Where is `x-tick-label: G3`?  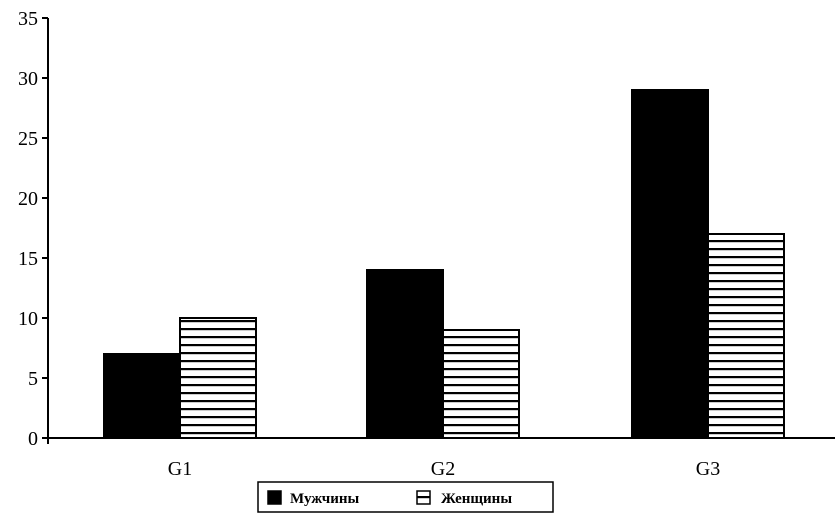 x-tick-label: G3 is located at coordinates (708, 469).